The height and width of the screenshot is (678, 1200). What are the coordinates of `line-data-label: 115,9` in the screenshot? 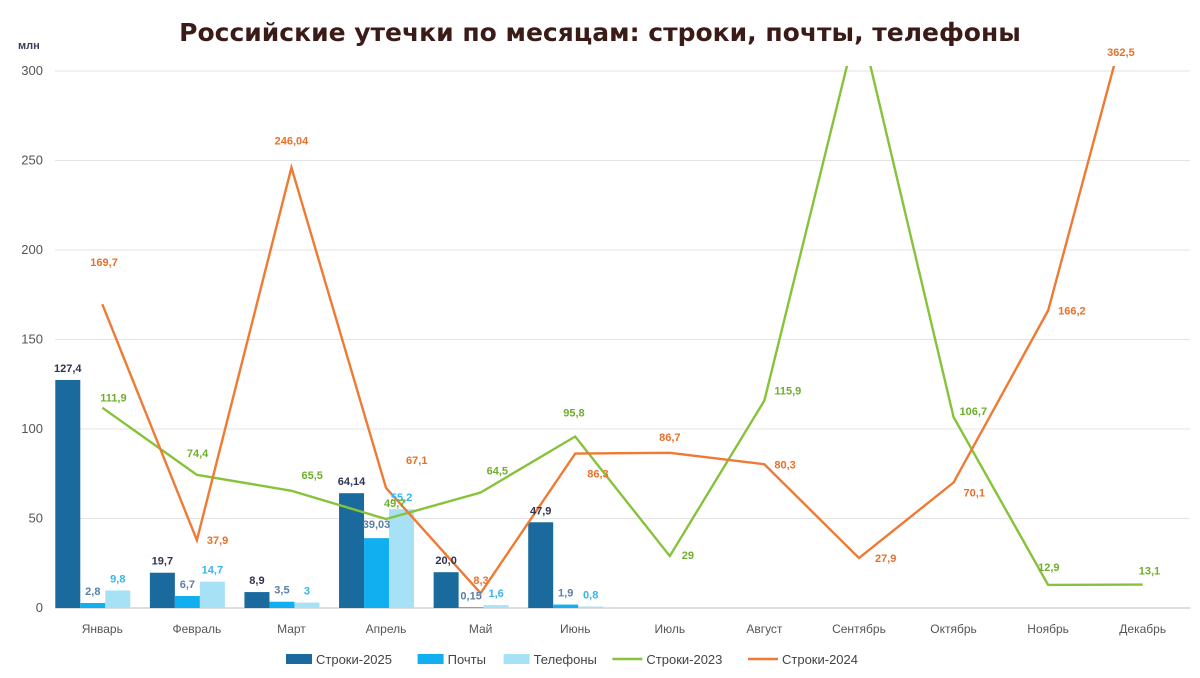 It's located at (787, 392).